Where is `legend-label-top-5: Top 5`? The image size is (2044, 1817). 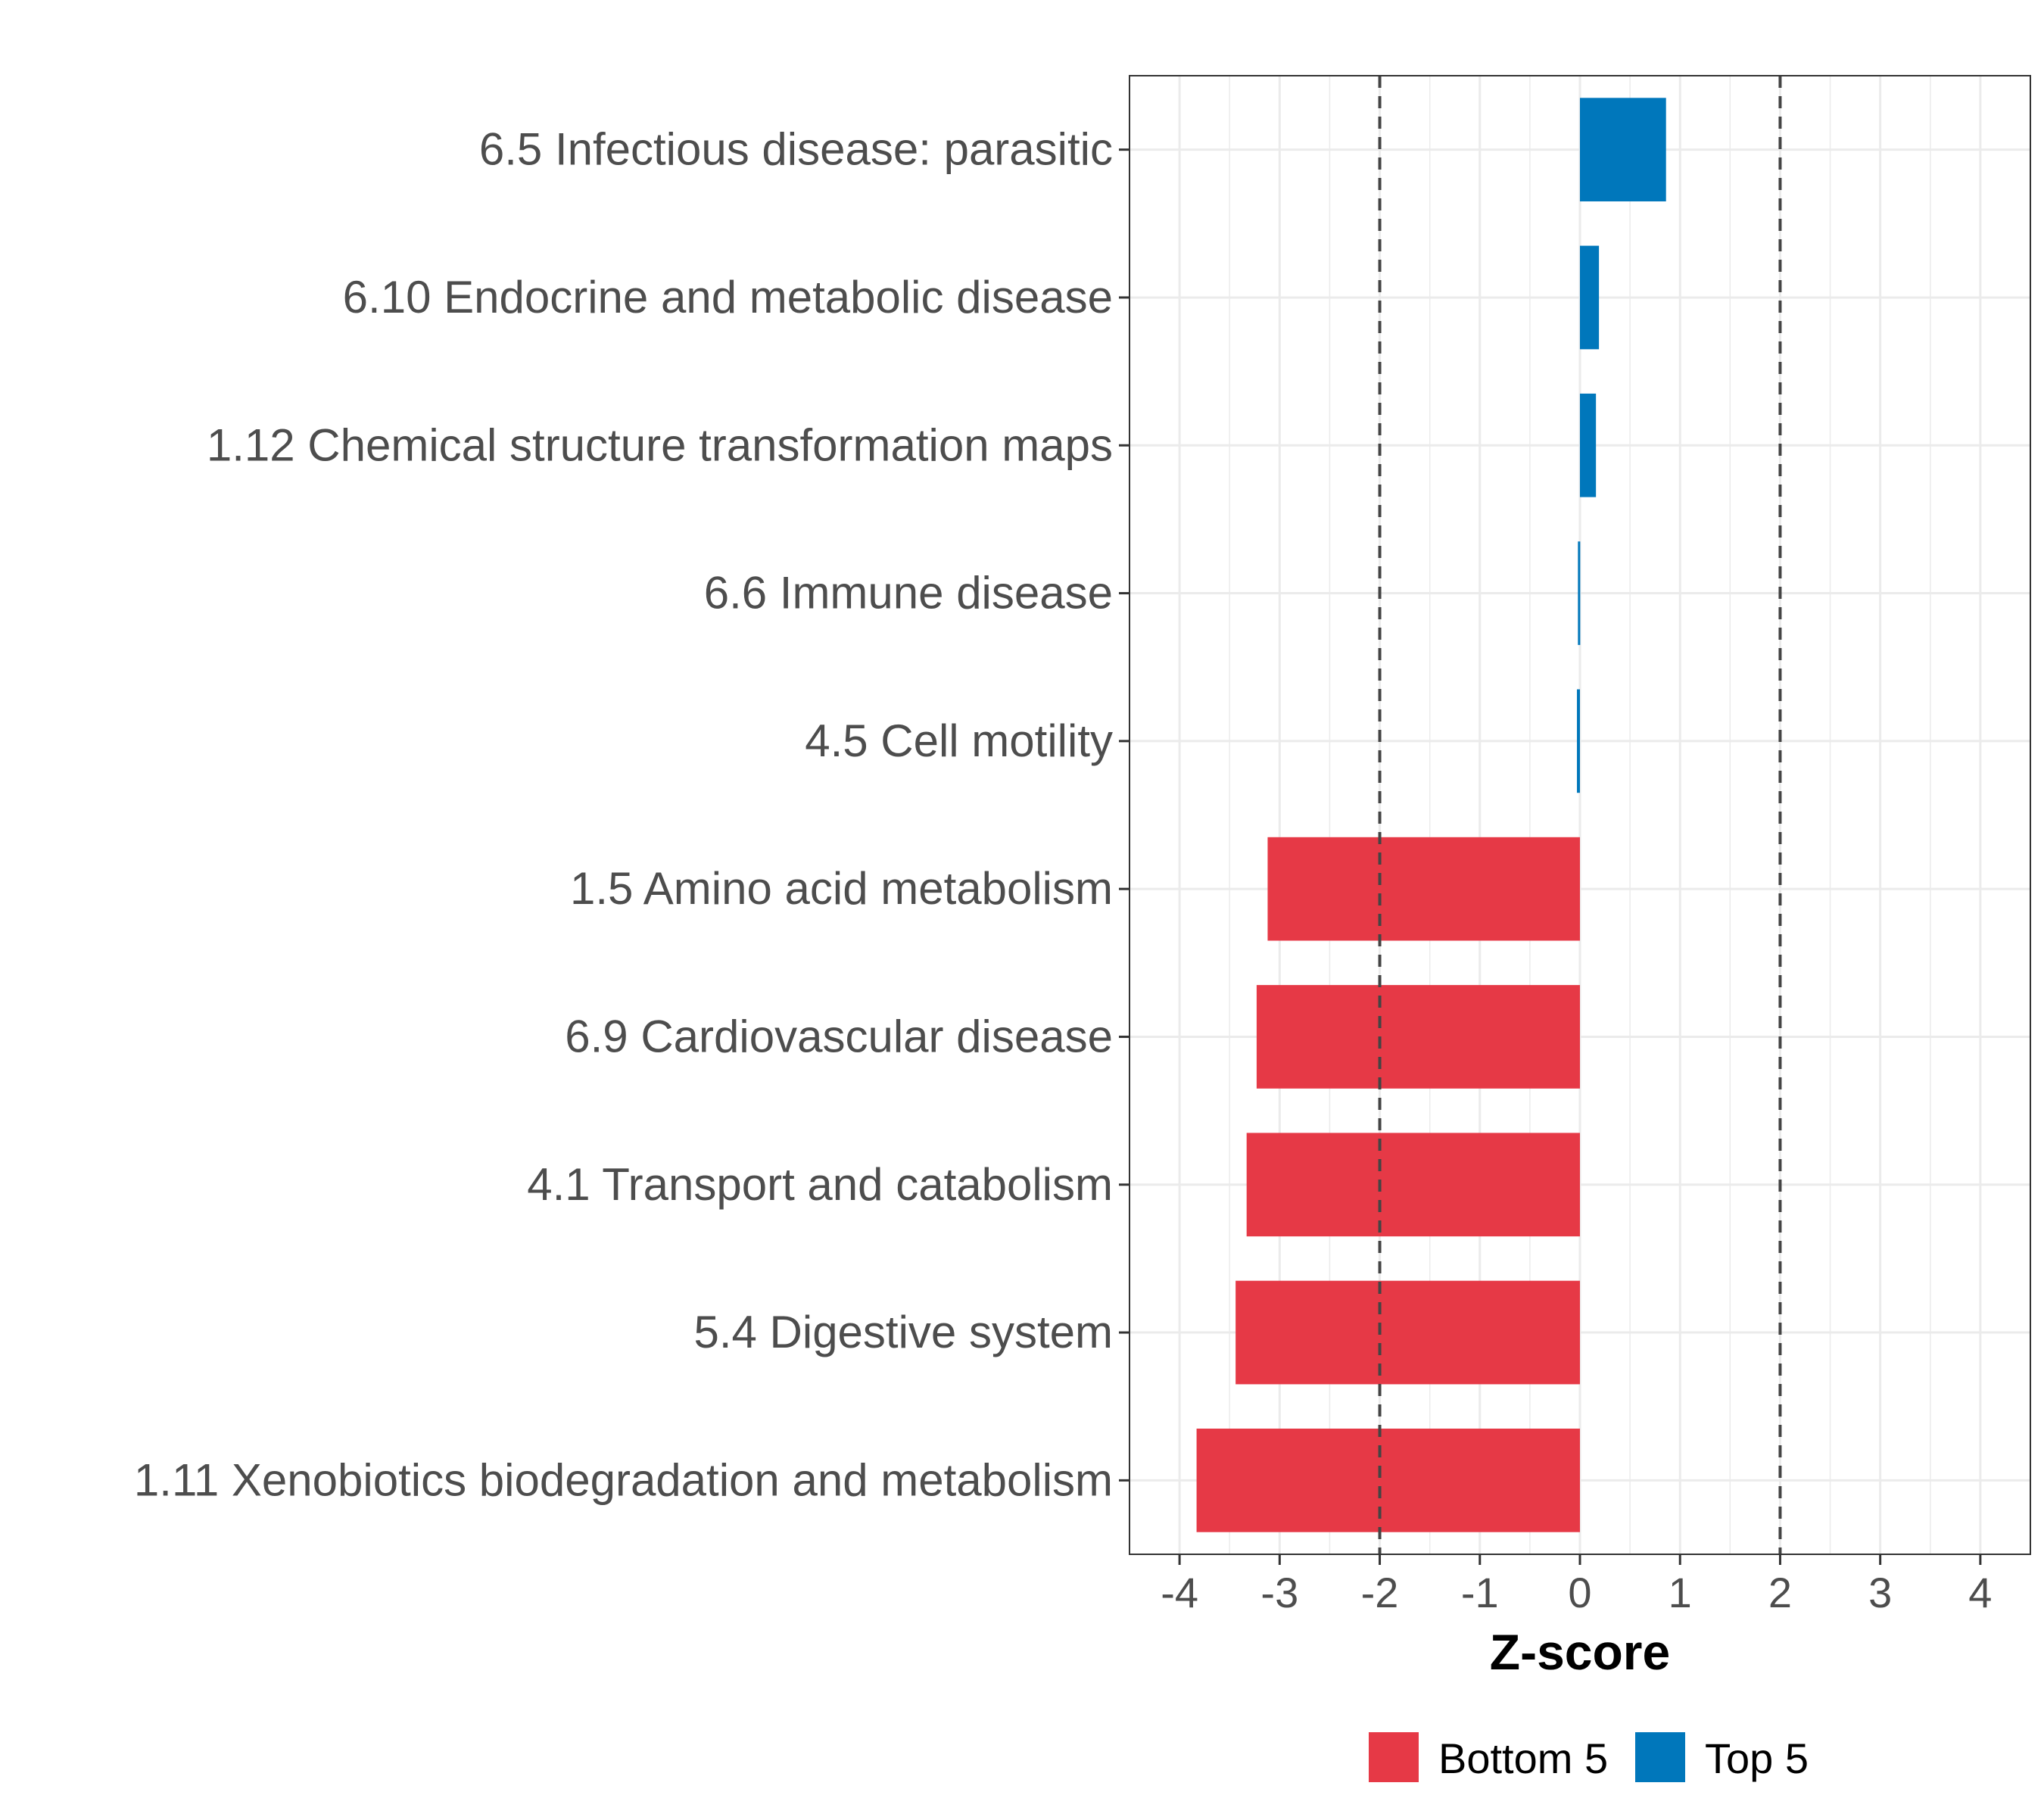
legend-label-top-5: Top 5 is located at coordinates (1757, 1758).